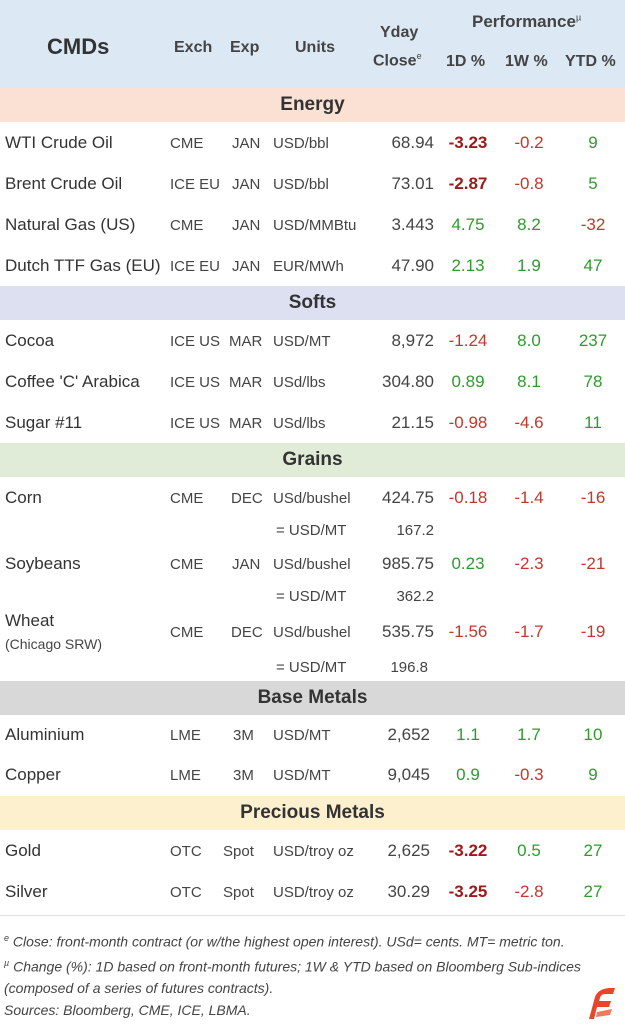 The width and height of the screenshot is (625, 1027). Describe the element at coordinates (468, 734) in the screenshot. I see `change-1d: 1.1` at that location.